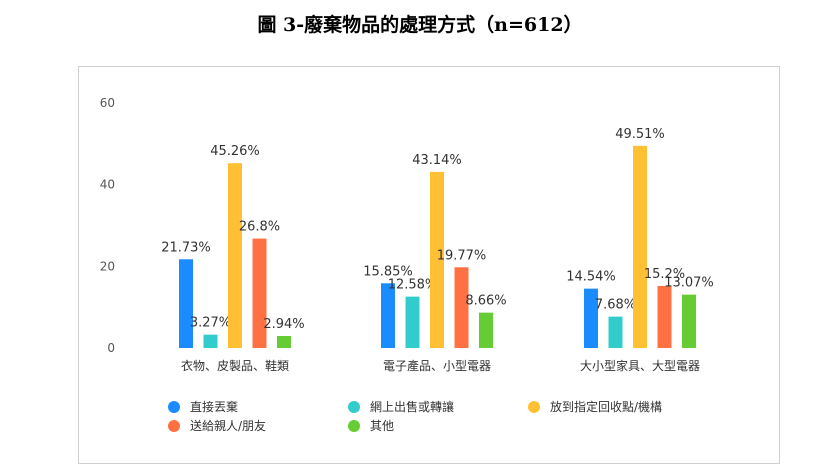 Image resolution: width=840 pixels, height=470 pixels. What do you see at coordinates (437, 160) in the screenshot?
I see `data-label: 43.14%` at bounding box center [437, 160].